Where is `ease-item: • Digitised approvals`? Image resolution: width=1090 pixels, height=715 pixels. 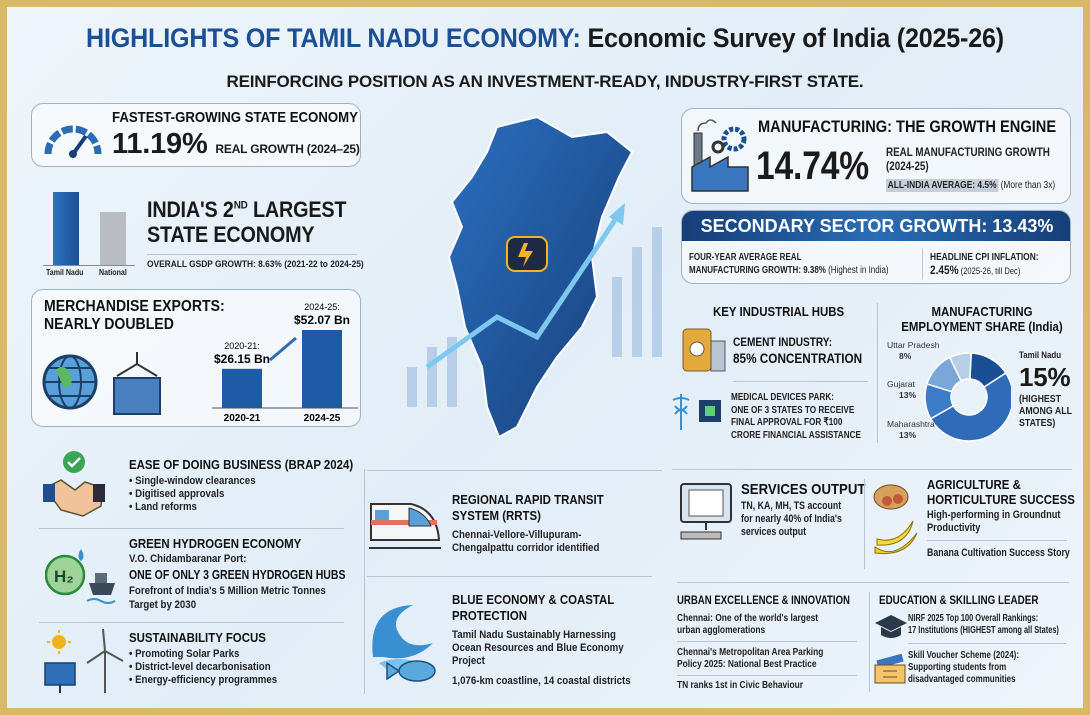 ease-item: • Digitised approvals is located at coordinates (177, 494).